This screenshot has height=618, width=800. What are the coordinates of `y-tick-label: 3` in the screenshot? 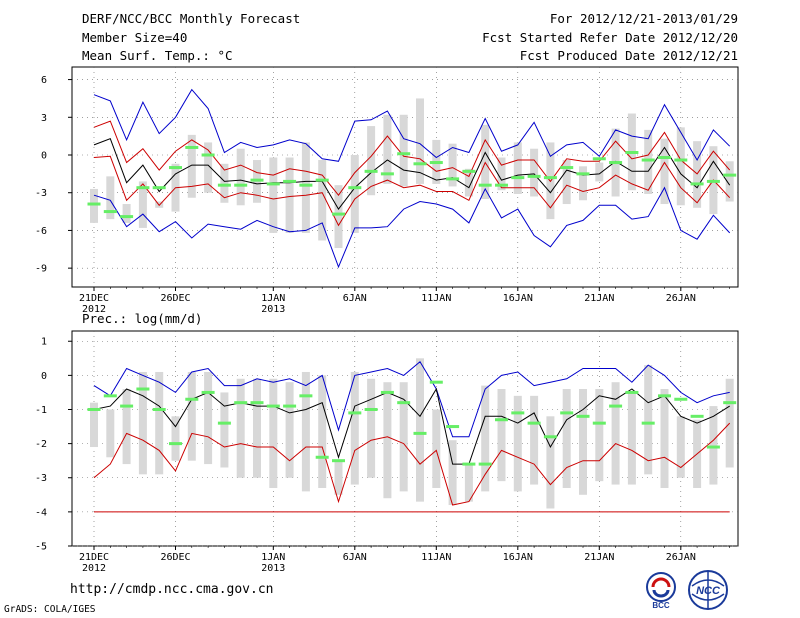 It's located at (44, 118).